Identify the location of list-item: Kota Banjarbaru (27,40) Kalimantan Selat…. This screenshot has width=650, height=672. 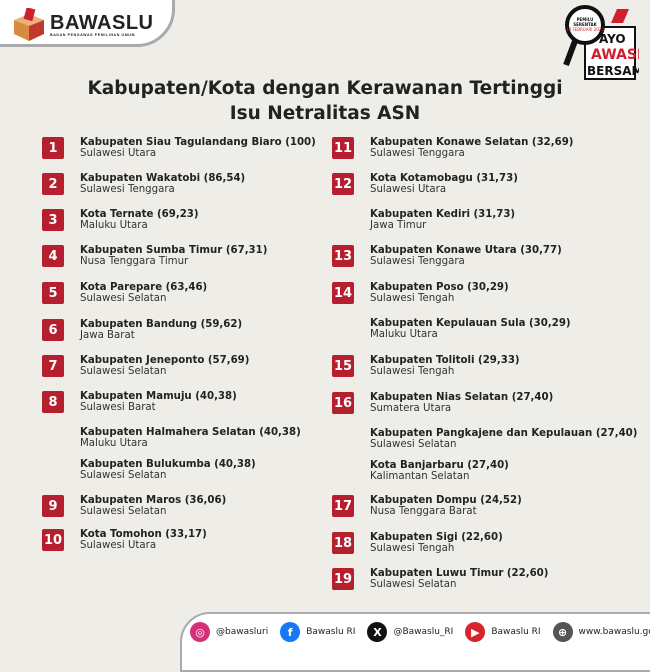
(420, 471).